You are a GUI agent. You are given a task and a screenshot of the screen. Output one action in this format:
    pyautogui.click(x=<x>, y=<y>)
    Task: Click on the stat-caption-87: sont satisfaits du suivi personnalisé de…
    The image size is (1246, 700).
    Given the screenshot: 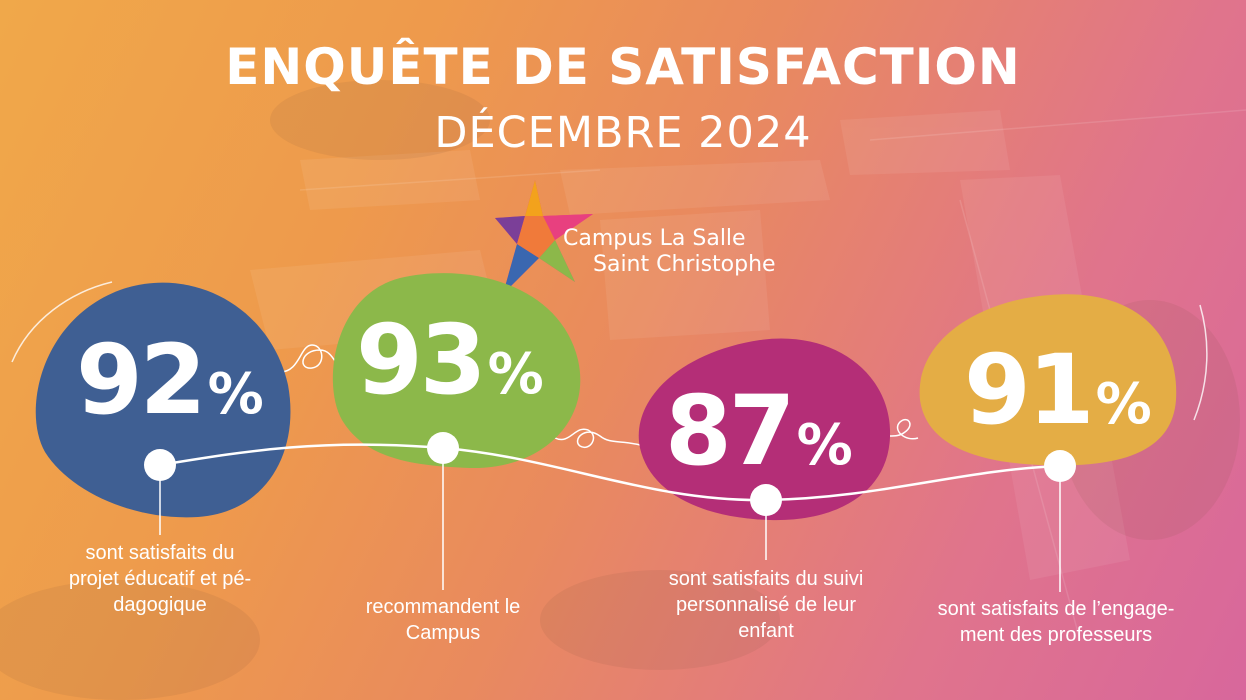 What is the action you would take?
    pyautogui.click(x=766, y=605)
    